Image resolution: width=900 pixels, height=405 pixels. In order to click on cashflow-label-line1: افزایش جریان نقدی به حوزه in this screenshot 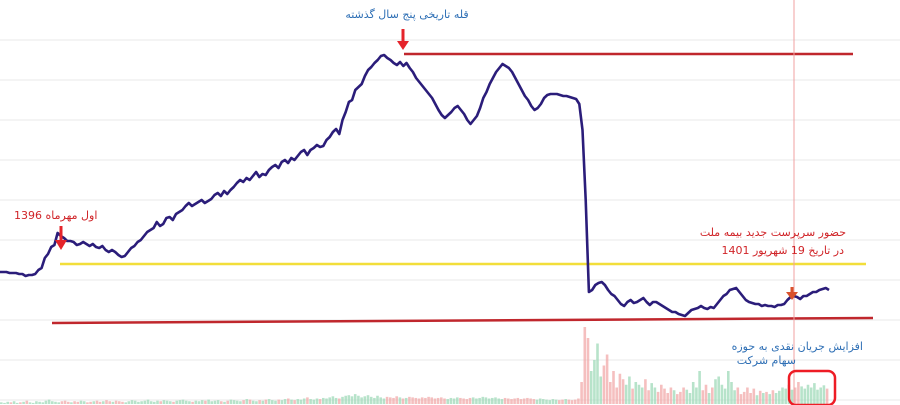, I will do `click(797, 346)`.